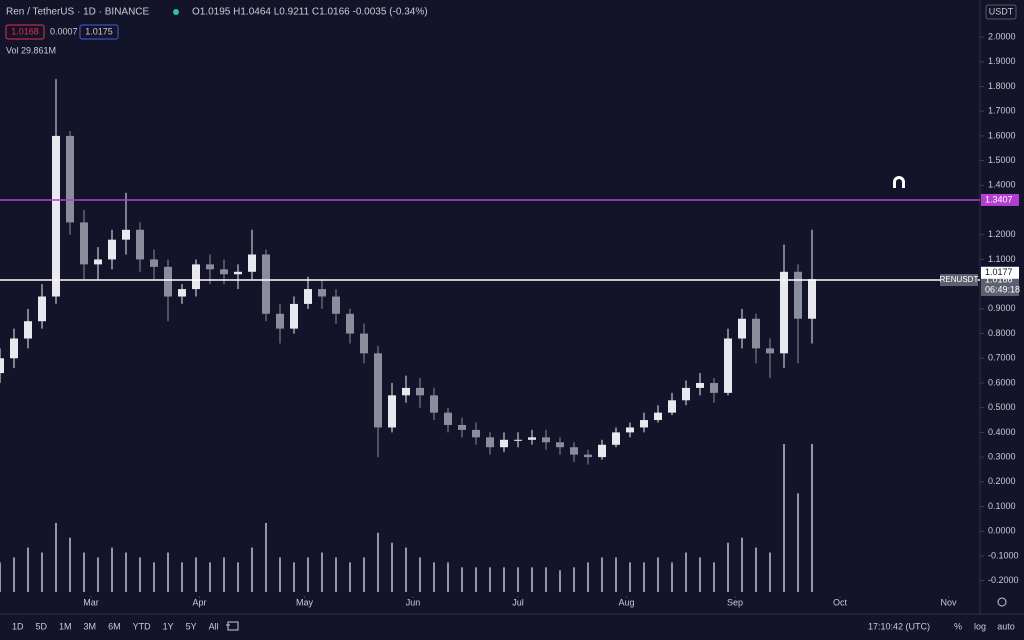  What do you see at coordinates (959, 280) in the screenshot?
I see `symbol-tag-box` at bounding box center [959, 280].